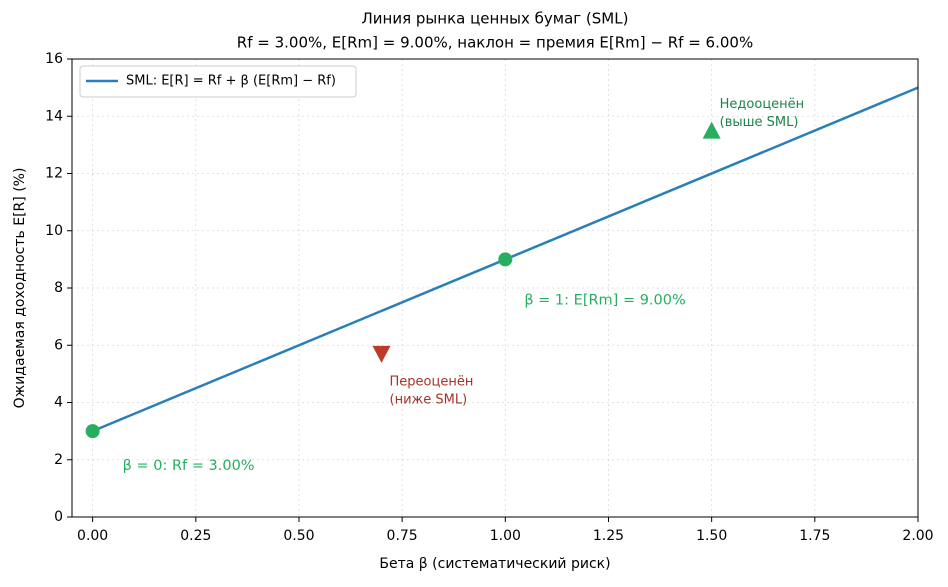  What do you see at coordinates (494, 564) in the screenshot?
I see `x-axis-label: Бета β (систематический риск)` at bounding box center [494, 564].